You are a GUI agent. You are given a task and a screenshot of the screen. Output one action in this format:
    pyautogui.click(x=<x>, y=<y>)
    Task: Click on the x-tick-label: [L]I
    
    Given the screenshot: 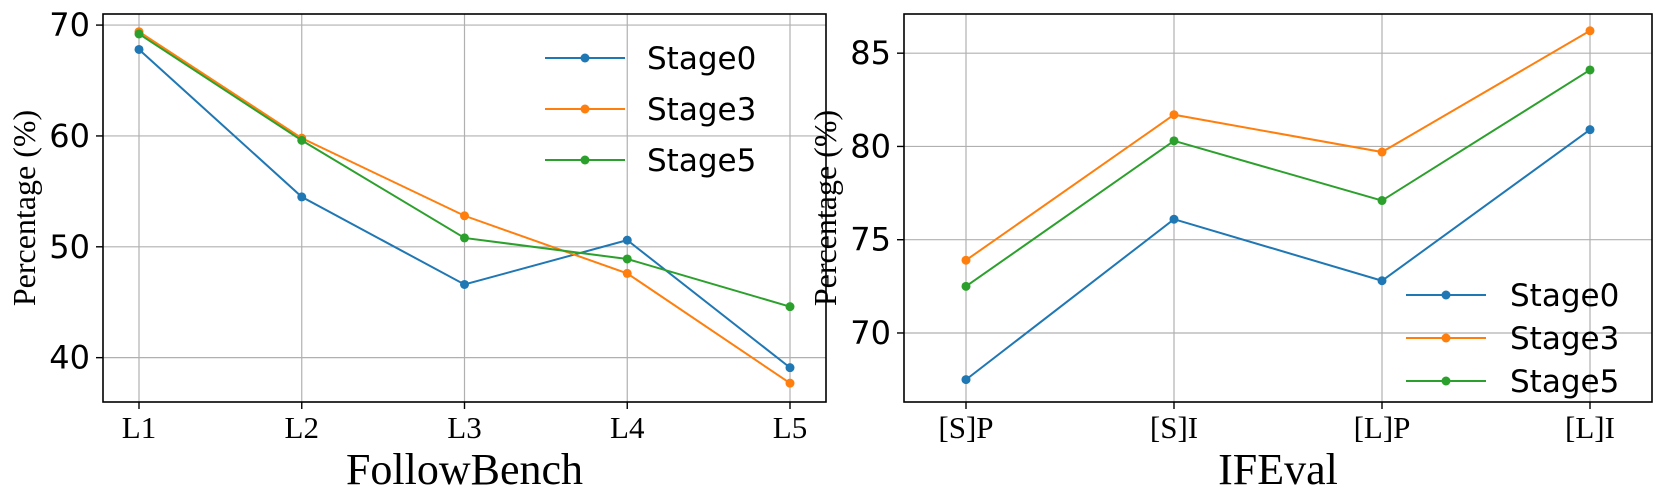 What is the action you would take?
    pyautogui.click(x=1590, y=427)
    